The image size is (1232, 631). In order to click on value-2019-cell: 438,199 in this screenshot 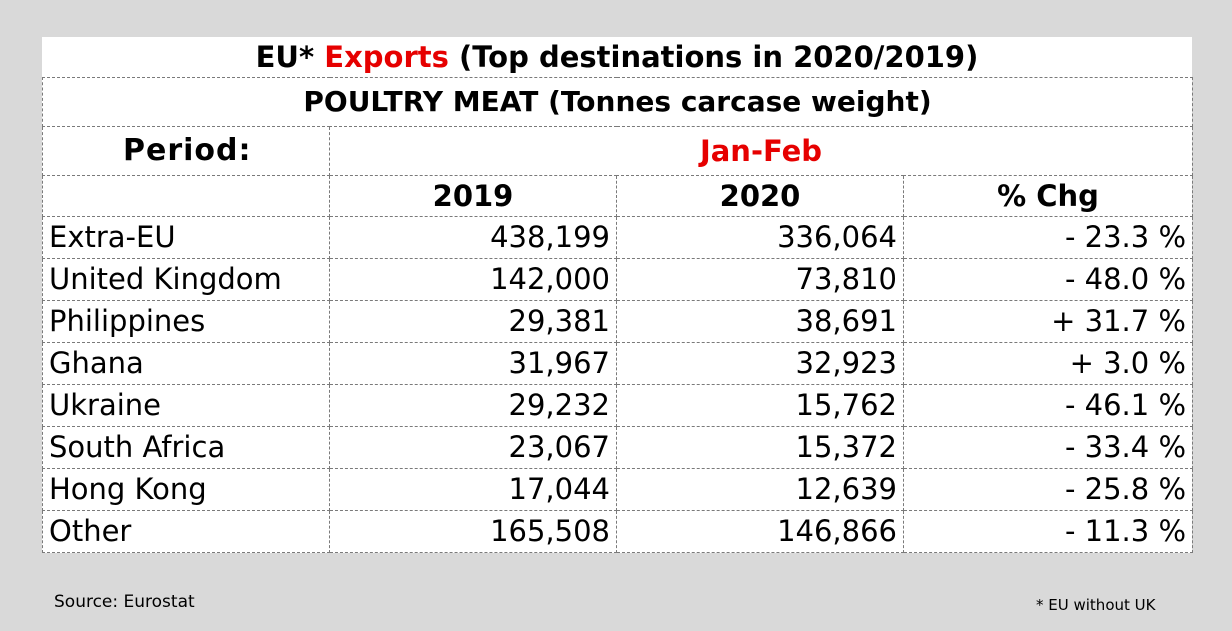, I will do `click(473, 237)`.